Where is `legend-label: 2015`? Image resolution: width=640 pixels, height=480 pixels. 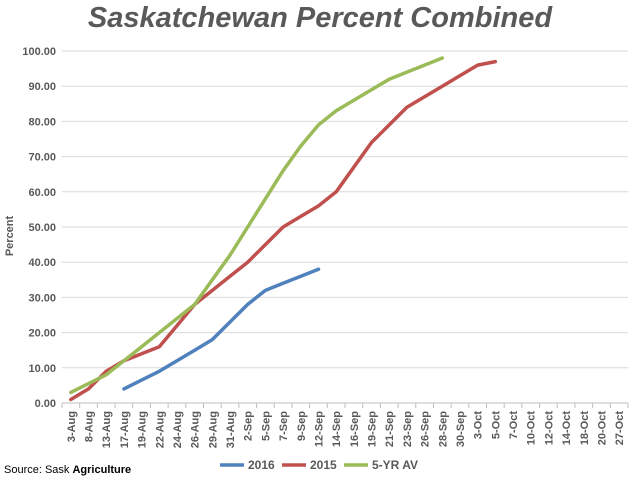 legend-label: 2015 is located at coordinates (323, 465).